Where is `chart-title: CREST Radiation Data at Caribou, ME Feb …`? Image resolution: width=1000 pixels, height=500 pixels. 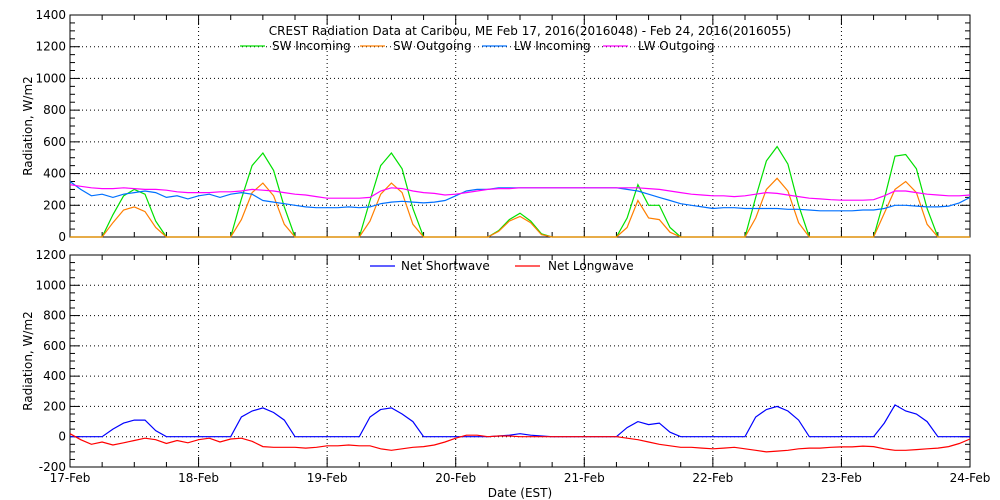
chart-title: CREST Radiation Data at Caribou, ME Feb … is located at coordinates (530, 31).